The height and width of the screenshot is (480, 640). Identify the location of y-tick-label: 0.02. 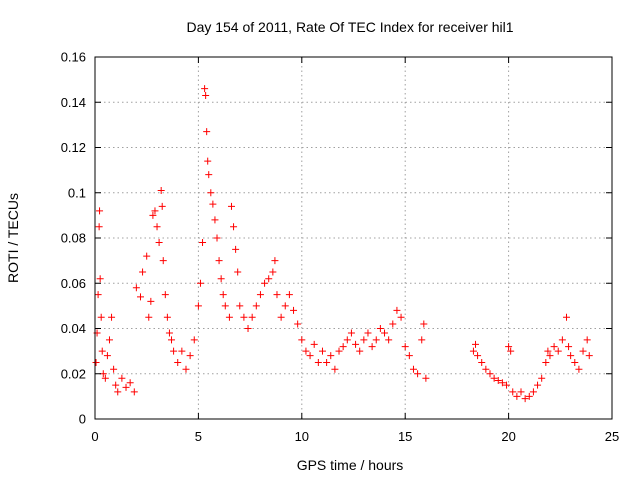
(73, 373).